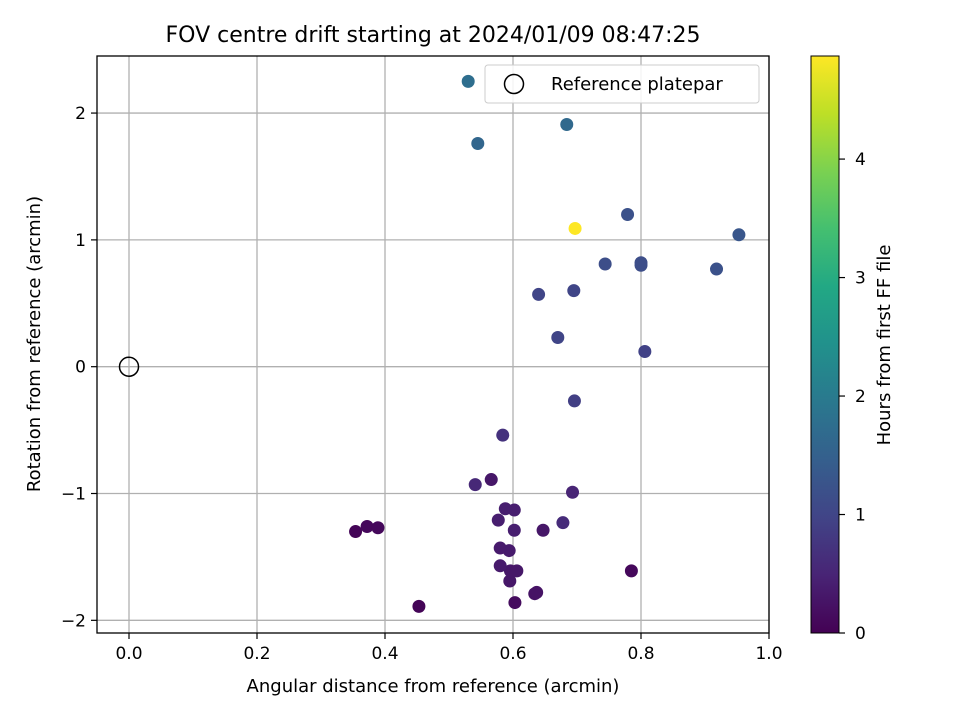 Image resolution: width=960 pixels, height=720 pixels. What do you see at coordinates (825, 344) in the screenshot?
I see `colorbar` at bounding box center [825, 344].